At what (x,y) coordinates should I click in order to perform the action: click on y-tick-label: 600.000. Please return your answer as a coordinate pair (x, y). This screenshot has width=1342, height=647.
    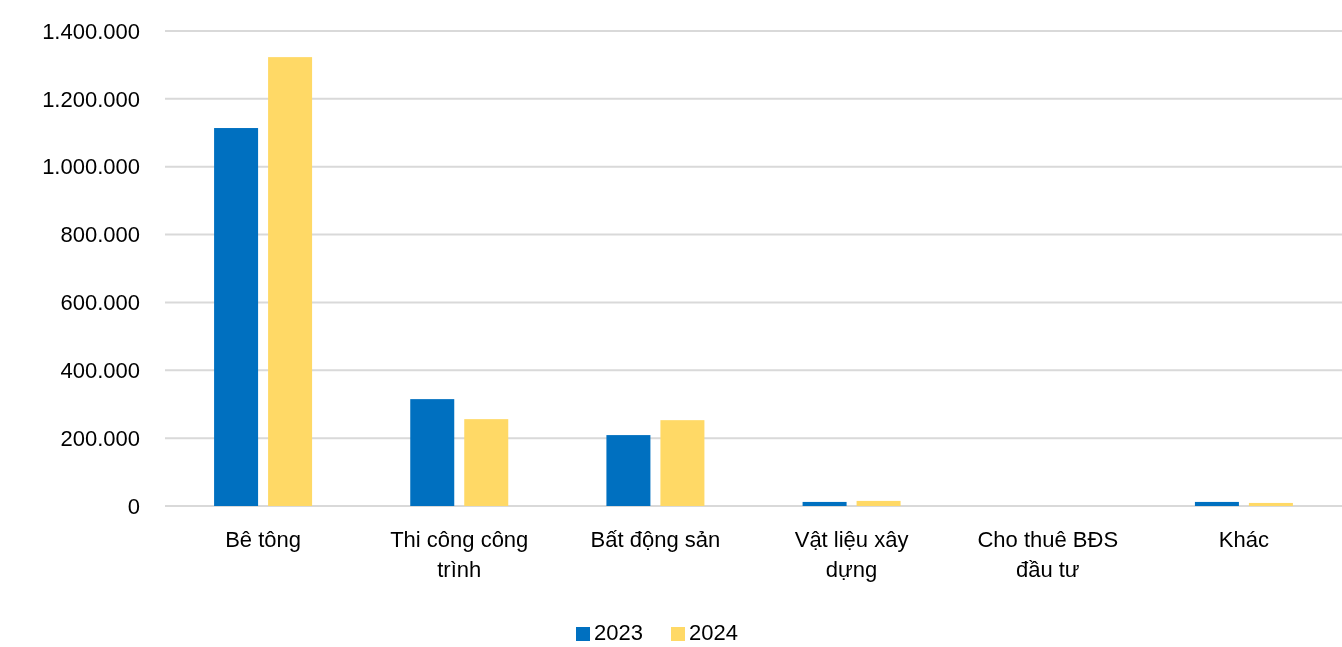
    Looking at the image, I should click on (100, 303).